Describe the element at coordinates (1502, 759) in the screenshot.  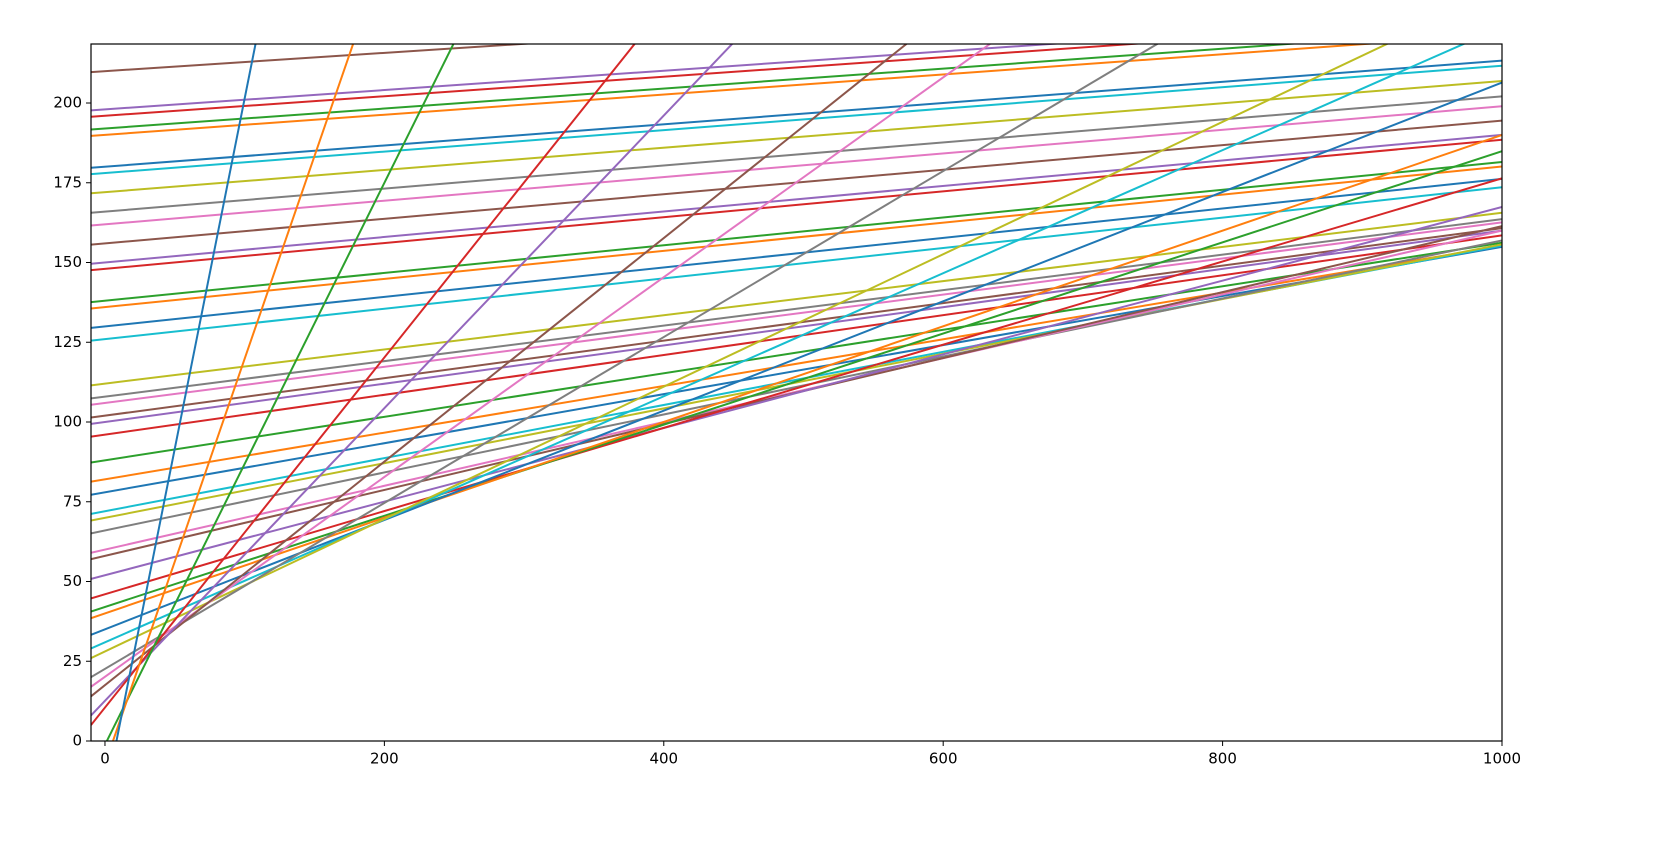
I see `x-tick-label: 1000` at that location.